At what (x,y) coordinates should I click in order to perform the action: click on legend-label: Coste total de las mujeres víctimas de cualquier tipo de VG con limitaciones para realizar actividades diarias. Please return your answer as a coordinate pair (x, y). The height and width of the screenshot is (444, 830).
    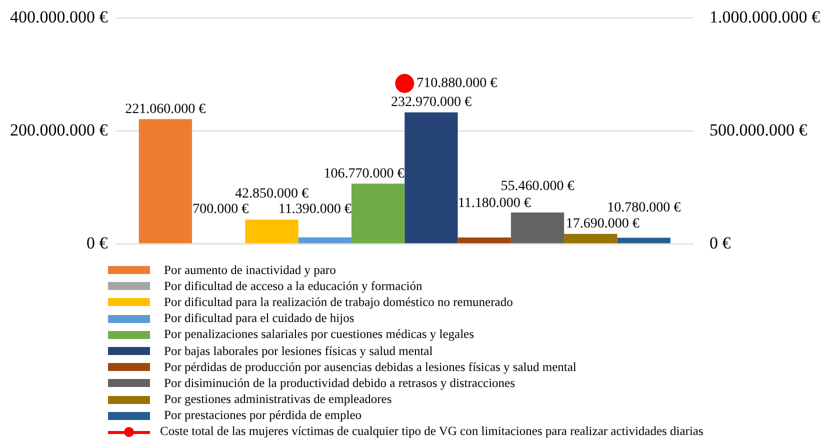
    Looking at the image, I should click on (432, 432).